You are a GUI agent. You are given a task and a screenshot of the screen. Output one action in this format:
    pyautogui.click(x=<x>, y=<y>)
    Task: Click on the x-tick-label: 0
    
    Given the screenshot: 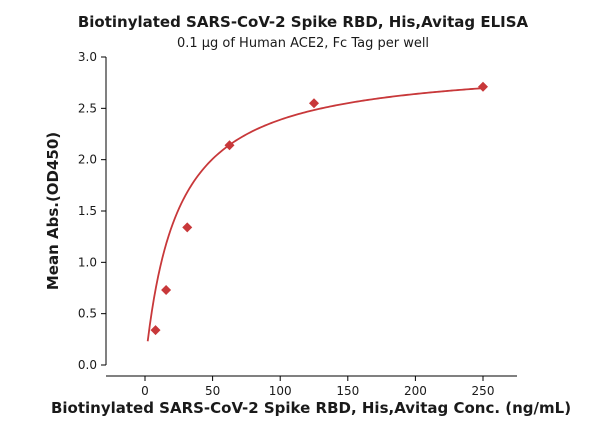 What is the action you would take?
    pyautogui.click(x=145, y=391)
    